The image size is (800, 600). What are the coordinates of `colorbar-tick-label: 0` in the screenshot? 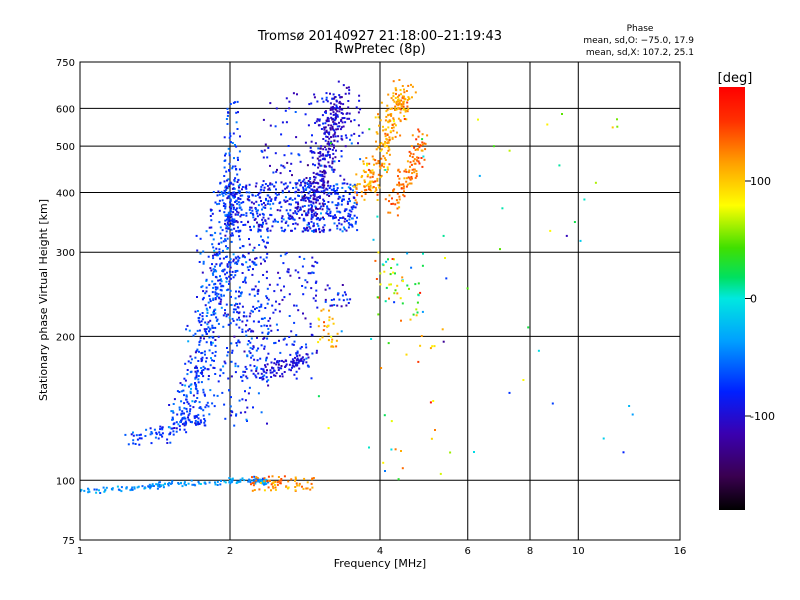 It's located at (753, 299).